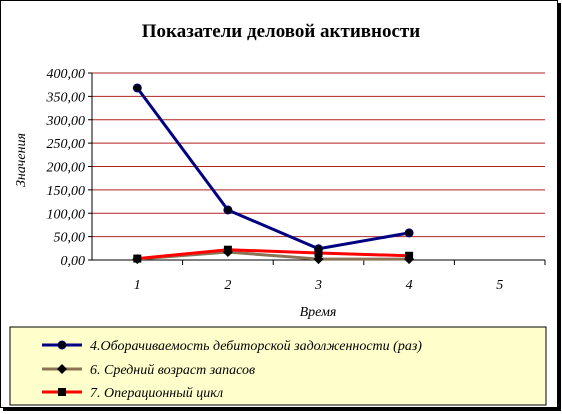  Describe the element at coordinates (73, 261) in the screenshot. I see `y-tick-label: 0,00` at that location.